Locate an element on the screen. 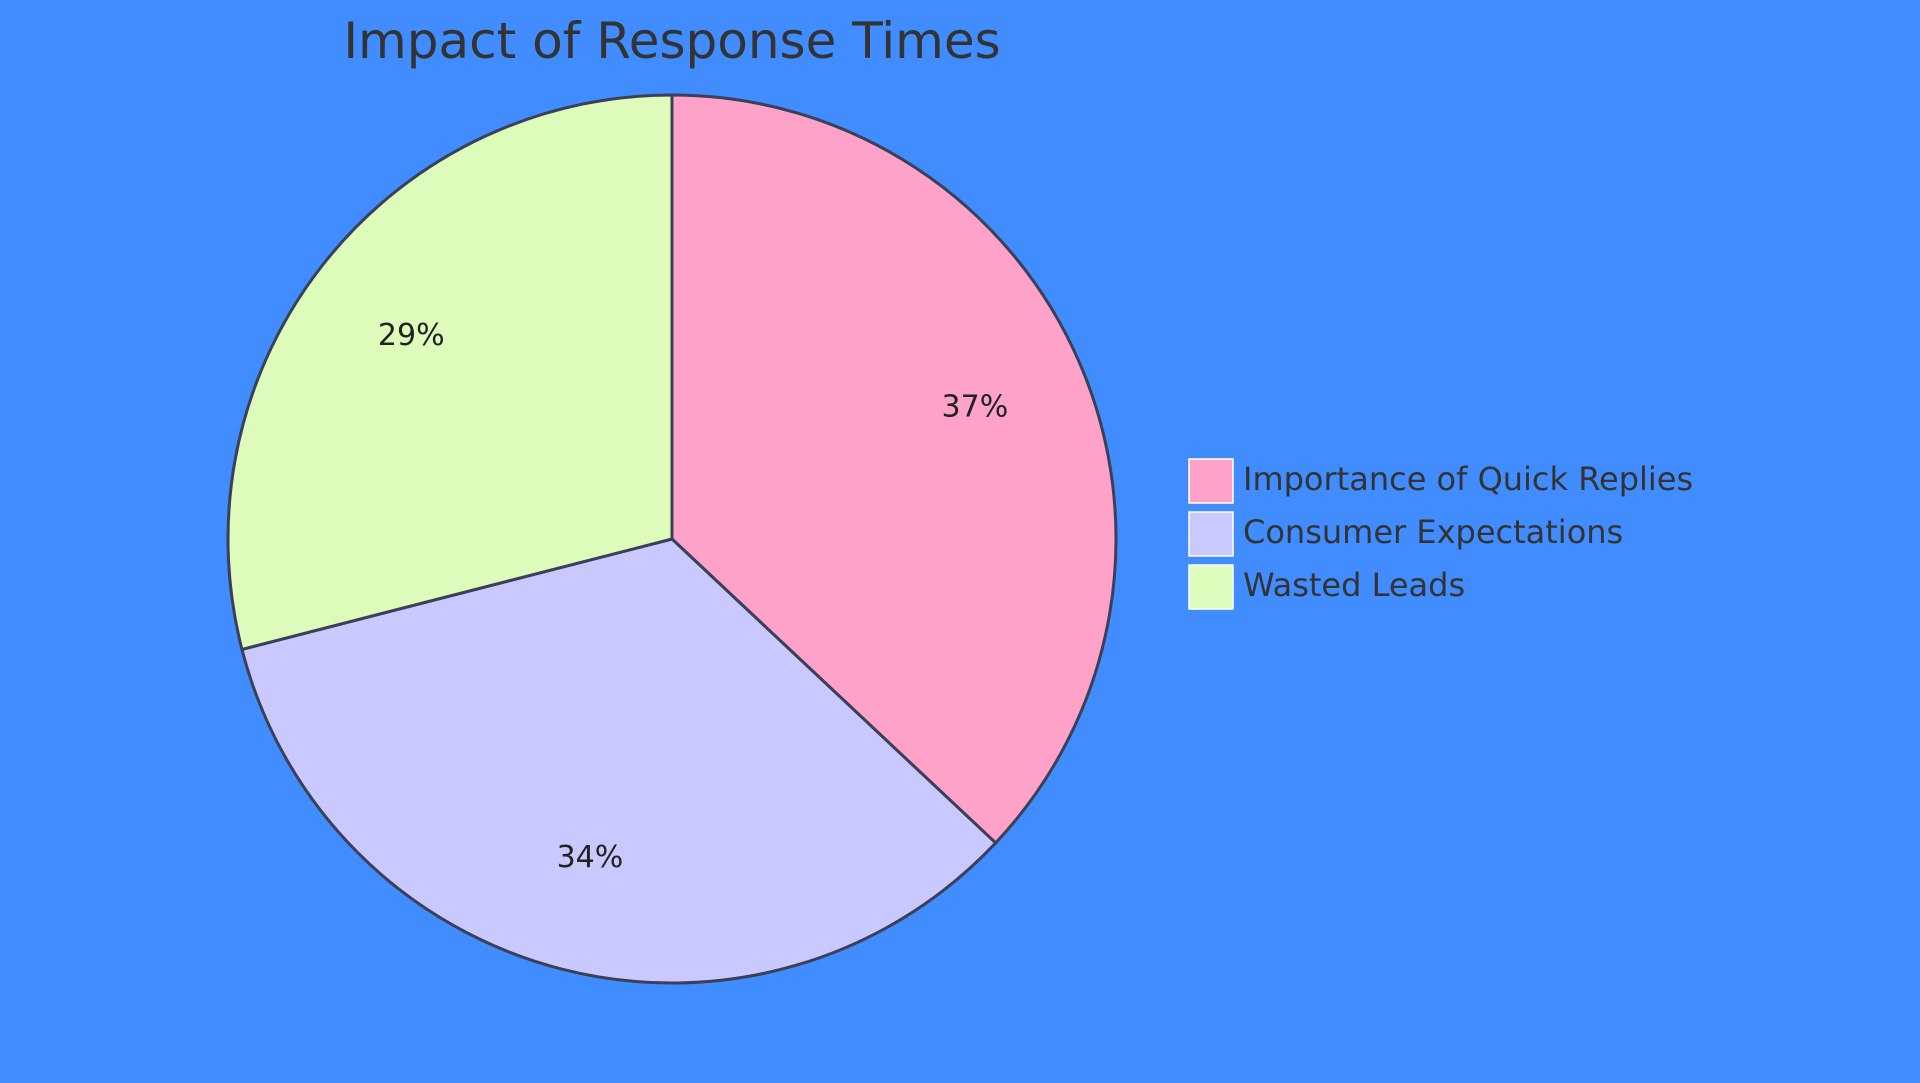 The image size is (1920, 1083). slice-label-wasted-leads: 29% is located at coordinates (411, 335).